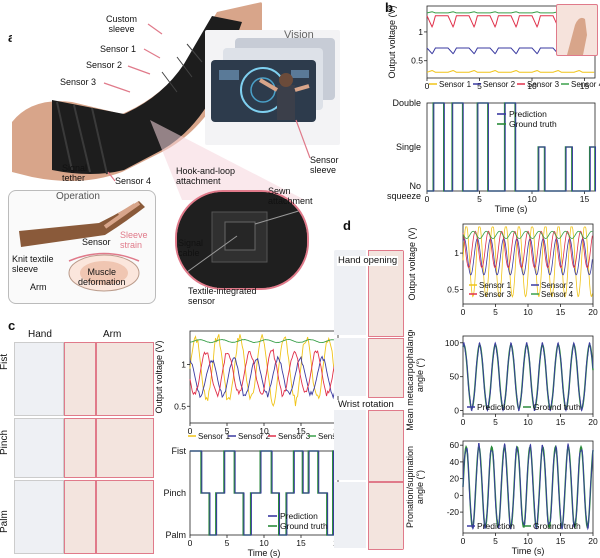 This screenshot has height=558, width=600. What do you see at coordinates (455, 462) in the screenshot?
I see `y-tick-label: 40` at bounding box center [455, 462].